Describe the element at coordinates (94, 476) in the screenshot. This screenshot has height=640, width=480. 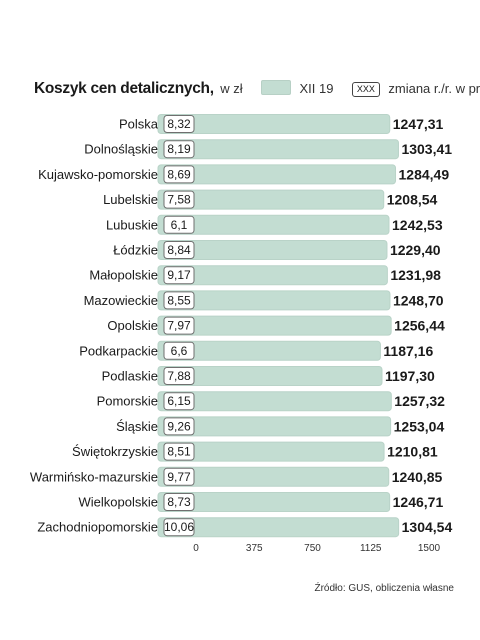
I see `category-label: Warmińsko-mazurskie` at that location.